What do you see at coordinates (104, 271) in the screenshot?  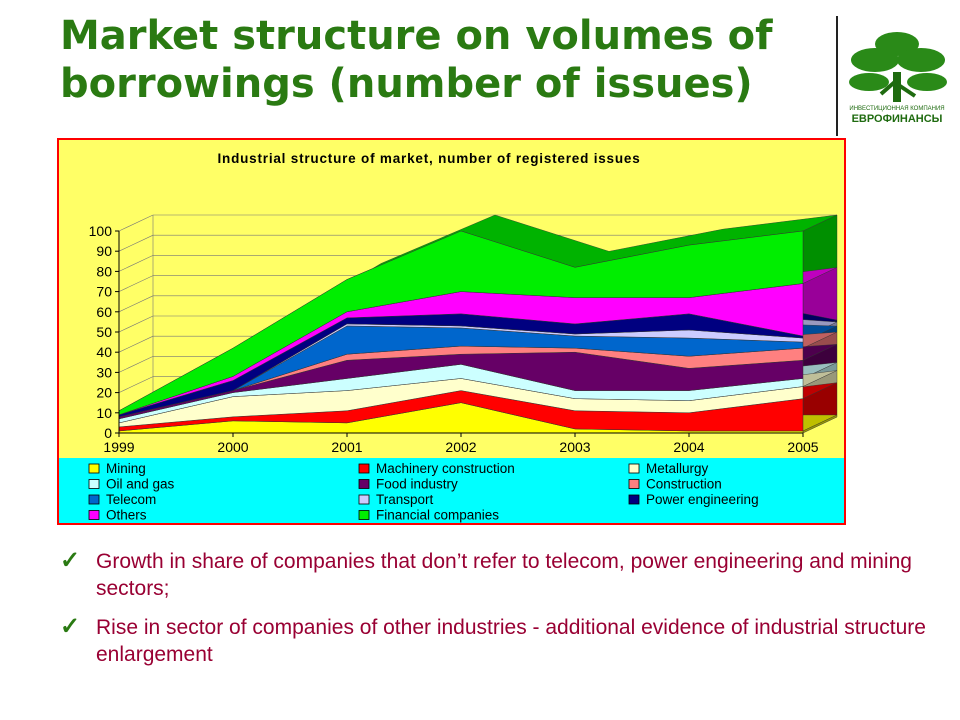 I see `y-tick-label: 80` at bounding box center [104, 271].